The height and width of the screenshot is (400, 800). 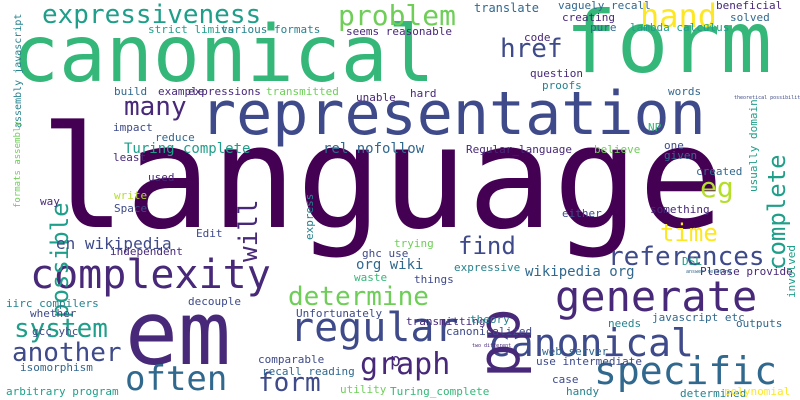 What do you see at coordinates (713, 393) in the screenshot?
I see `word-determined: determined` at bounding box center [713, 393].